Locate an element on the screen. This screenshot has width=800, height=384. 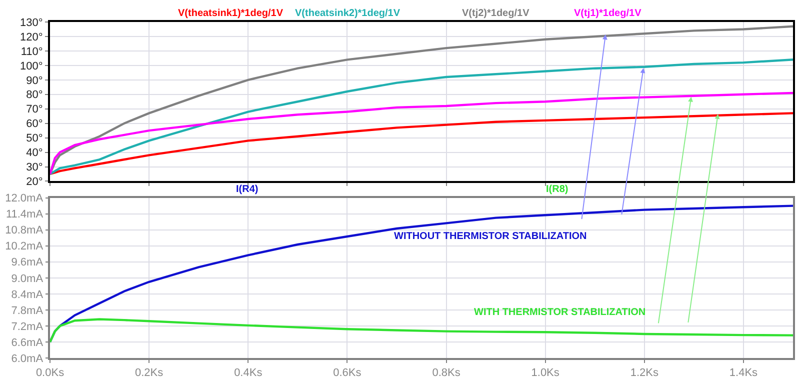
y-tick-label: 7.8mA is located at coordinates (27, 310).